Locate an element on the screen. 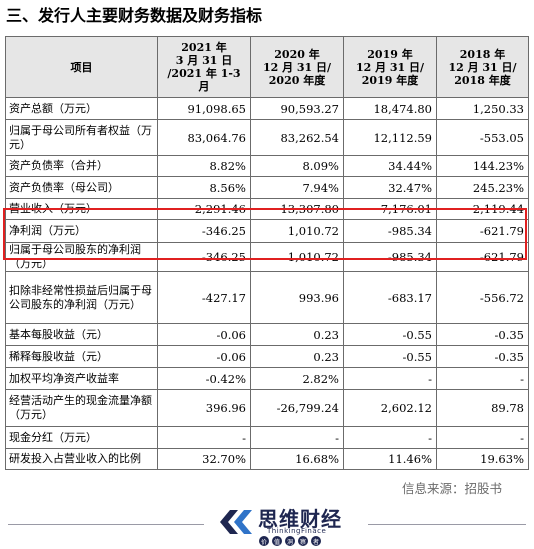 The width and height of the screenshot is (534, 549). cell-value: 144.23% is located at coordinates (482, 166).